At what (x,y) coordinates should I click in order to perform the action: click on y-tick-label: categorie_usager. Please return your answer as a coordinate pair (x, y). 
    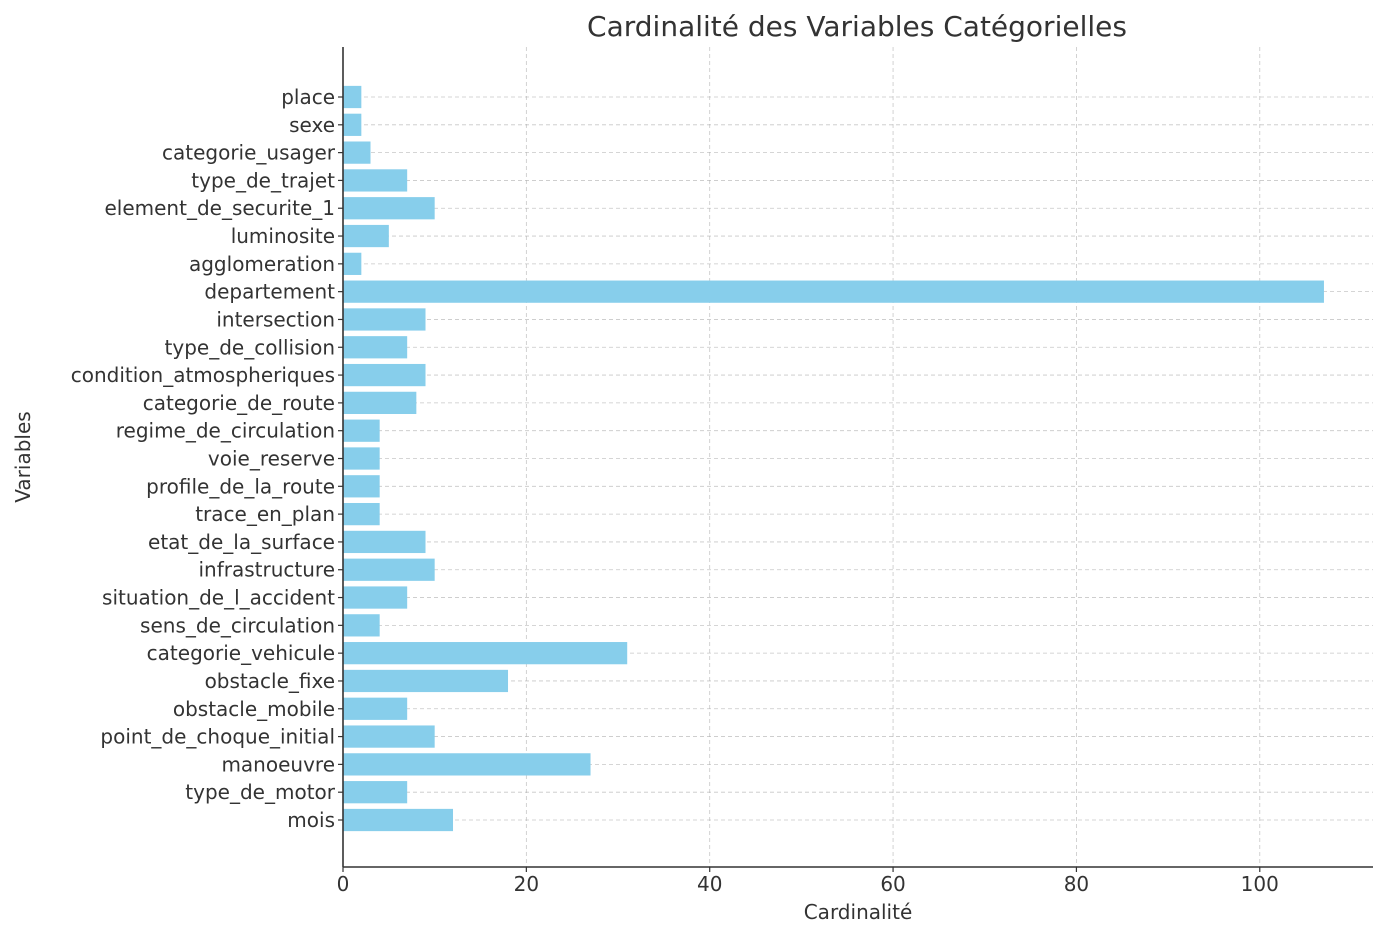
    Looking at the image, I should click on (249, 153).